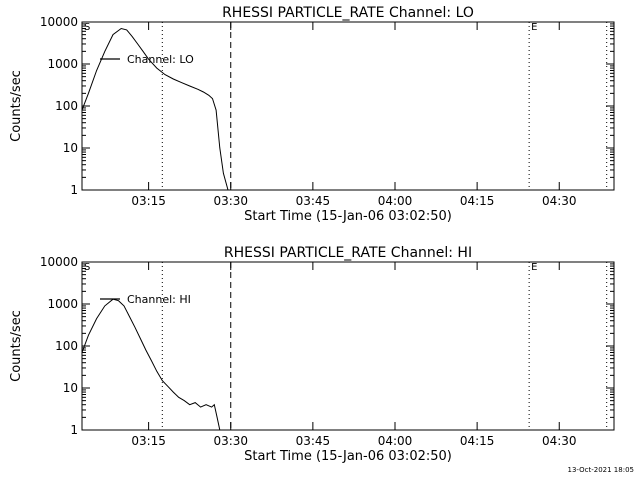 The width and height of the screenshot is (640, 480). I want to click on footer-timestamp: 13-Oct-2021 18:05, so click(600, 470).